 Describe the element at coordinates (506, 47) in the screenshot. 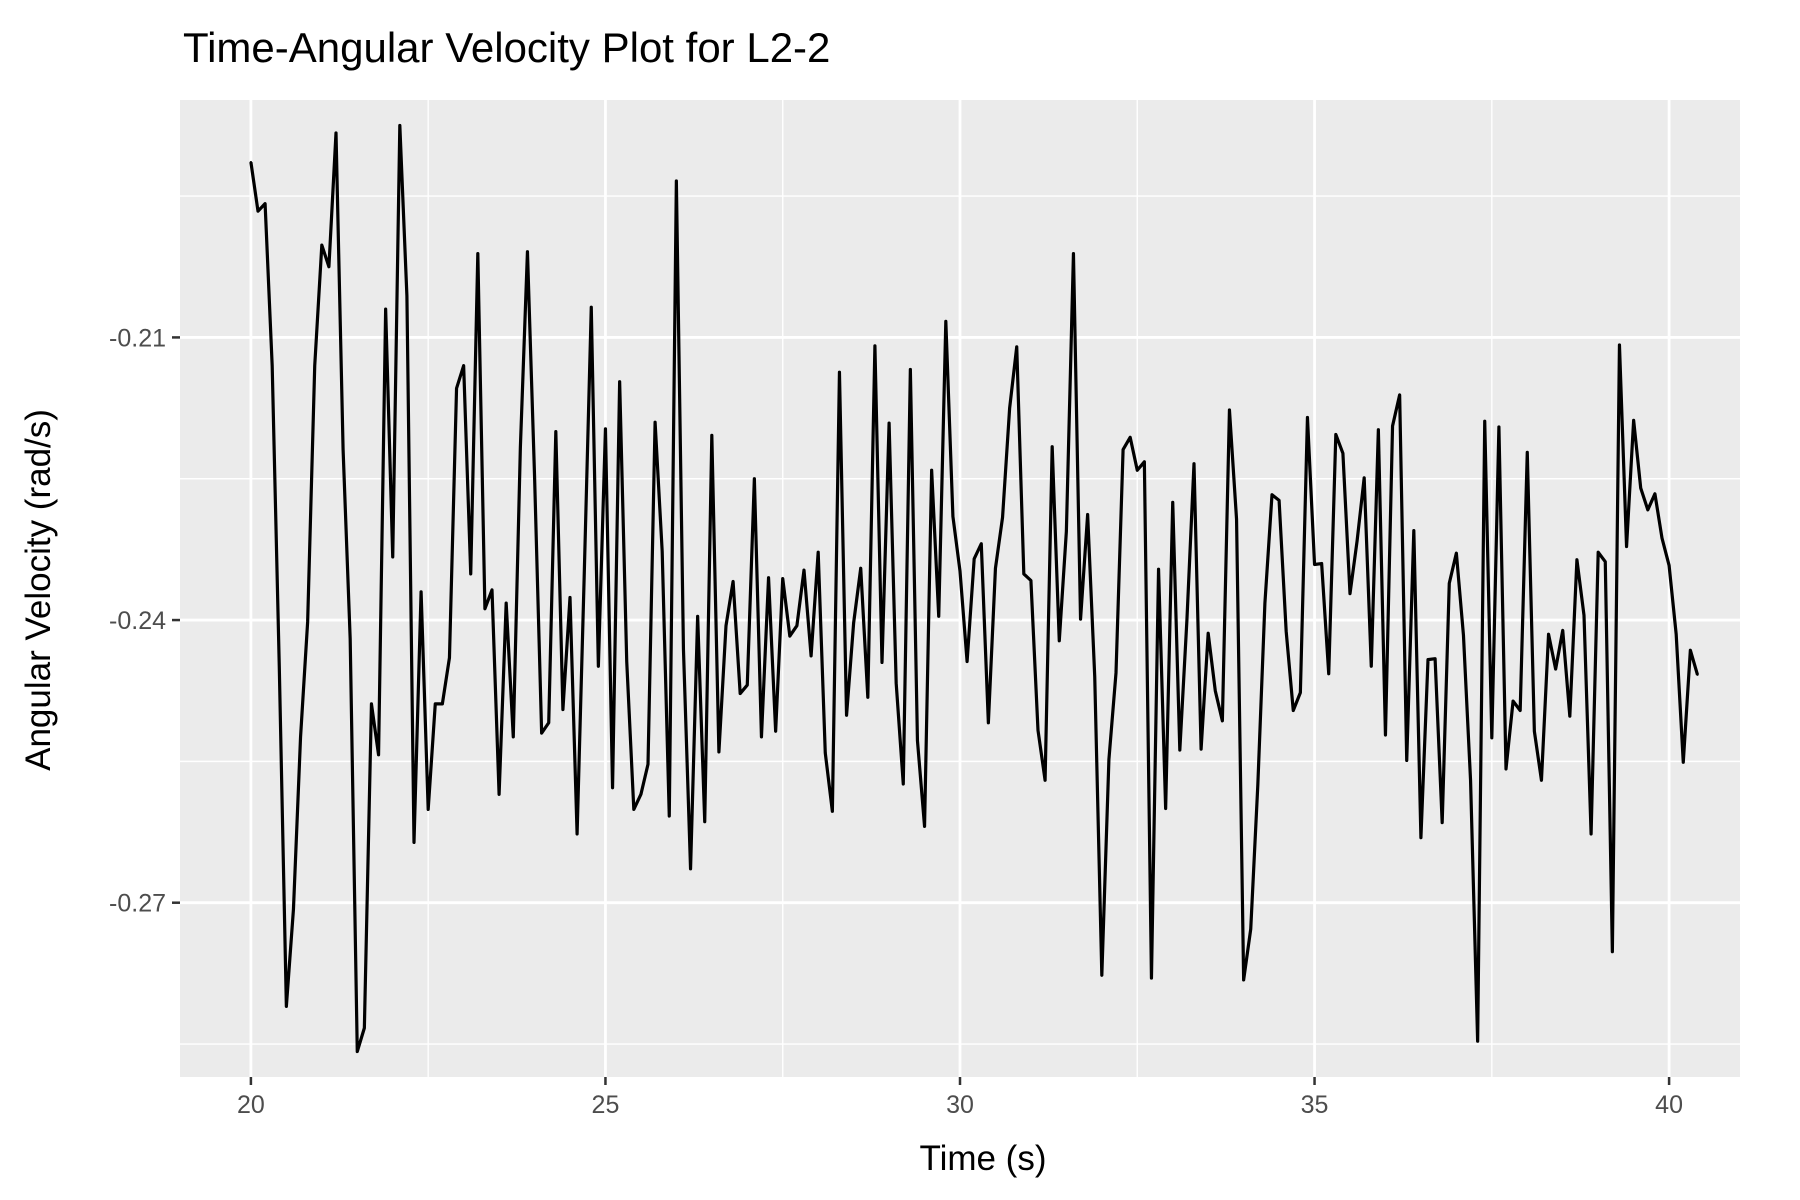

I see `chart-title: Time-Angular Velocity Plot for L2-2` at that location.